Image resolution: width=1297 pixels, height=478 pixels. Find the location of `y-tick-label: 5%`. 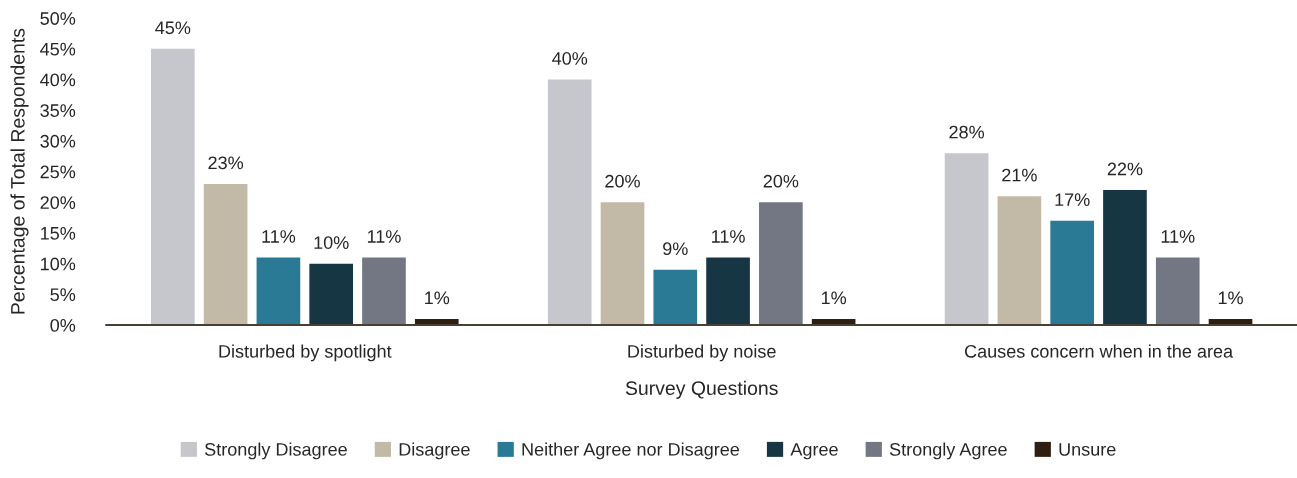

y-tick-label: 5% is located at coordinates (63, 295).